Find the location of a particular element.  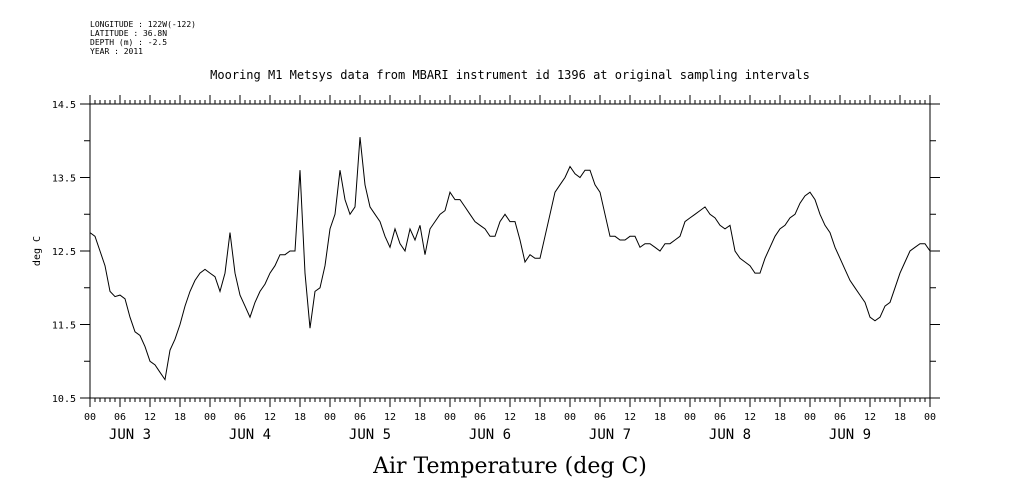

x-day-label: JUN 5 is located at coordinates (370, 435).